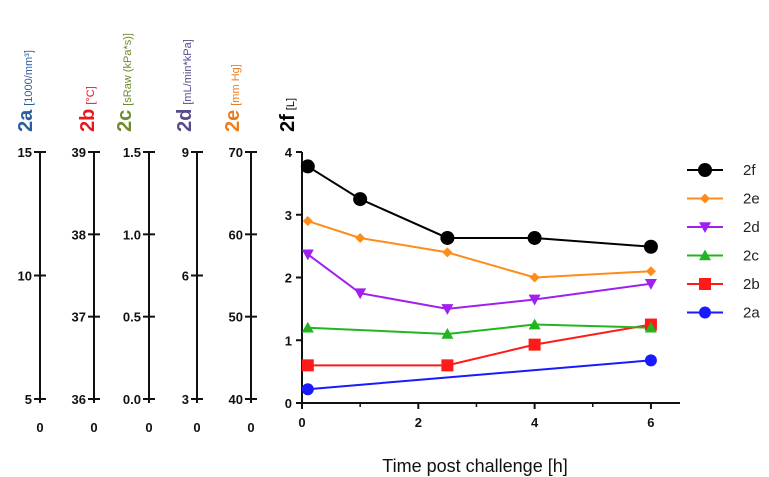 This screenshot has height=477, width=769. What do you see at coordinates (535, 422) in the screenshot?
I see `x-tick-label: 4` at bounding box center [535, 422].